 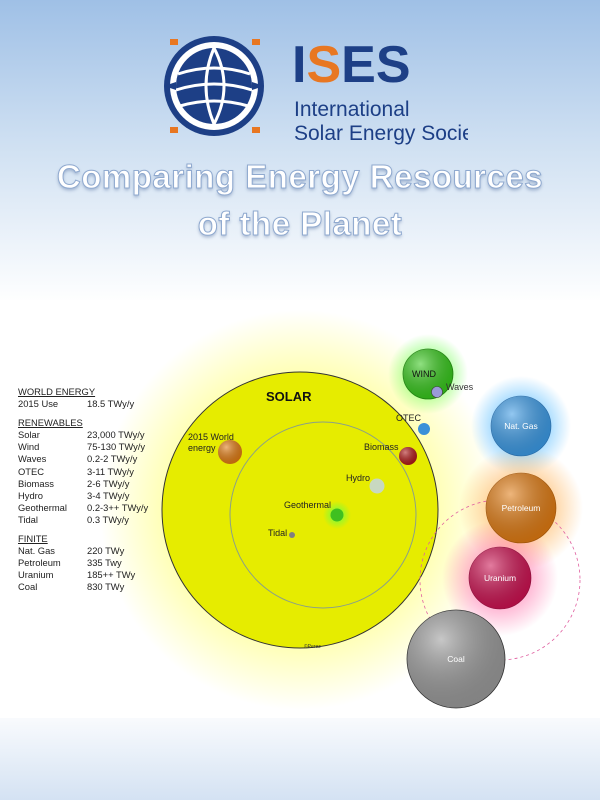 What do you see at coordinates (83, 575) in the screenshot?
I see `legend-row: Uranium 185++ TWy` at bounding box center [83, 575].